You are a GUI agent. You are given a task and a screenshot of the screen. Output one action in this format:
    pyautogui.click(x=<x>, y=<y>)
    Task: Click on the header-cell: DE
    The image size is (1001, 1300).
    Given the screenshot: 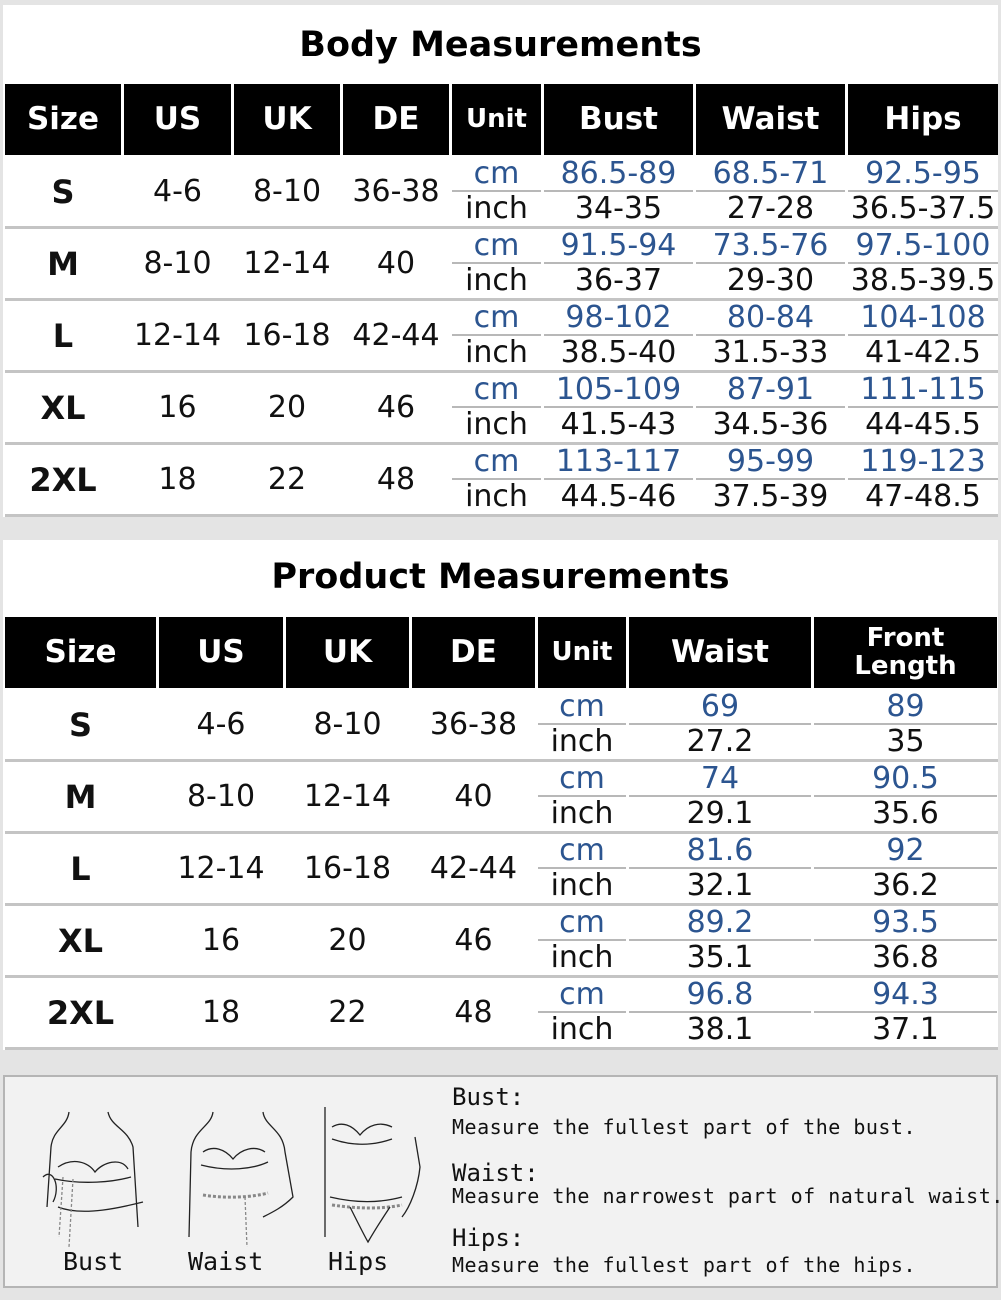 What is the action you would take?
    pyautogui.click(x=396, y=119)
    